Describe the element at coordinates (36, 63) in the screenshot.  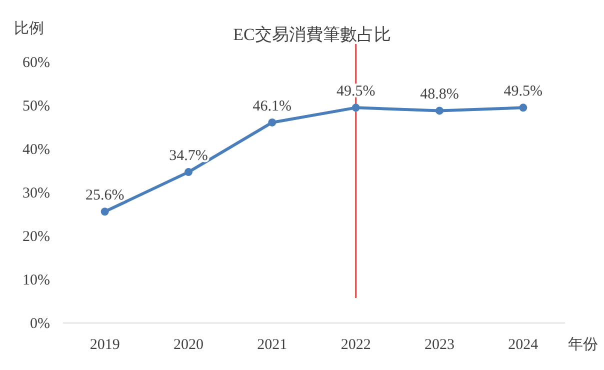
I see `y-tick-label: 60%` at that location.